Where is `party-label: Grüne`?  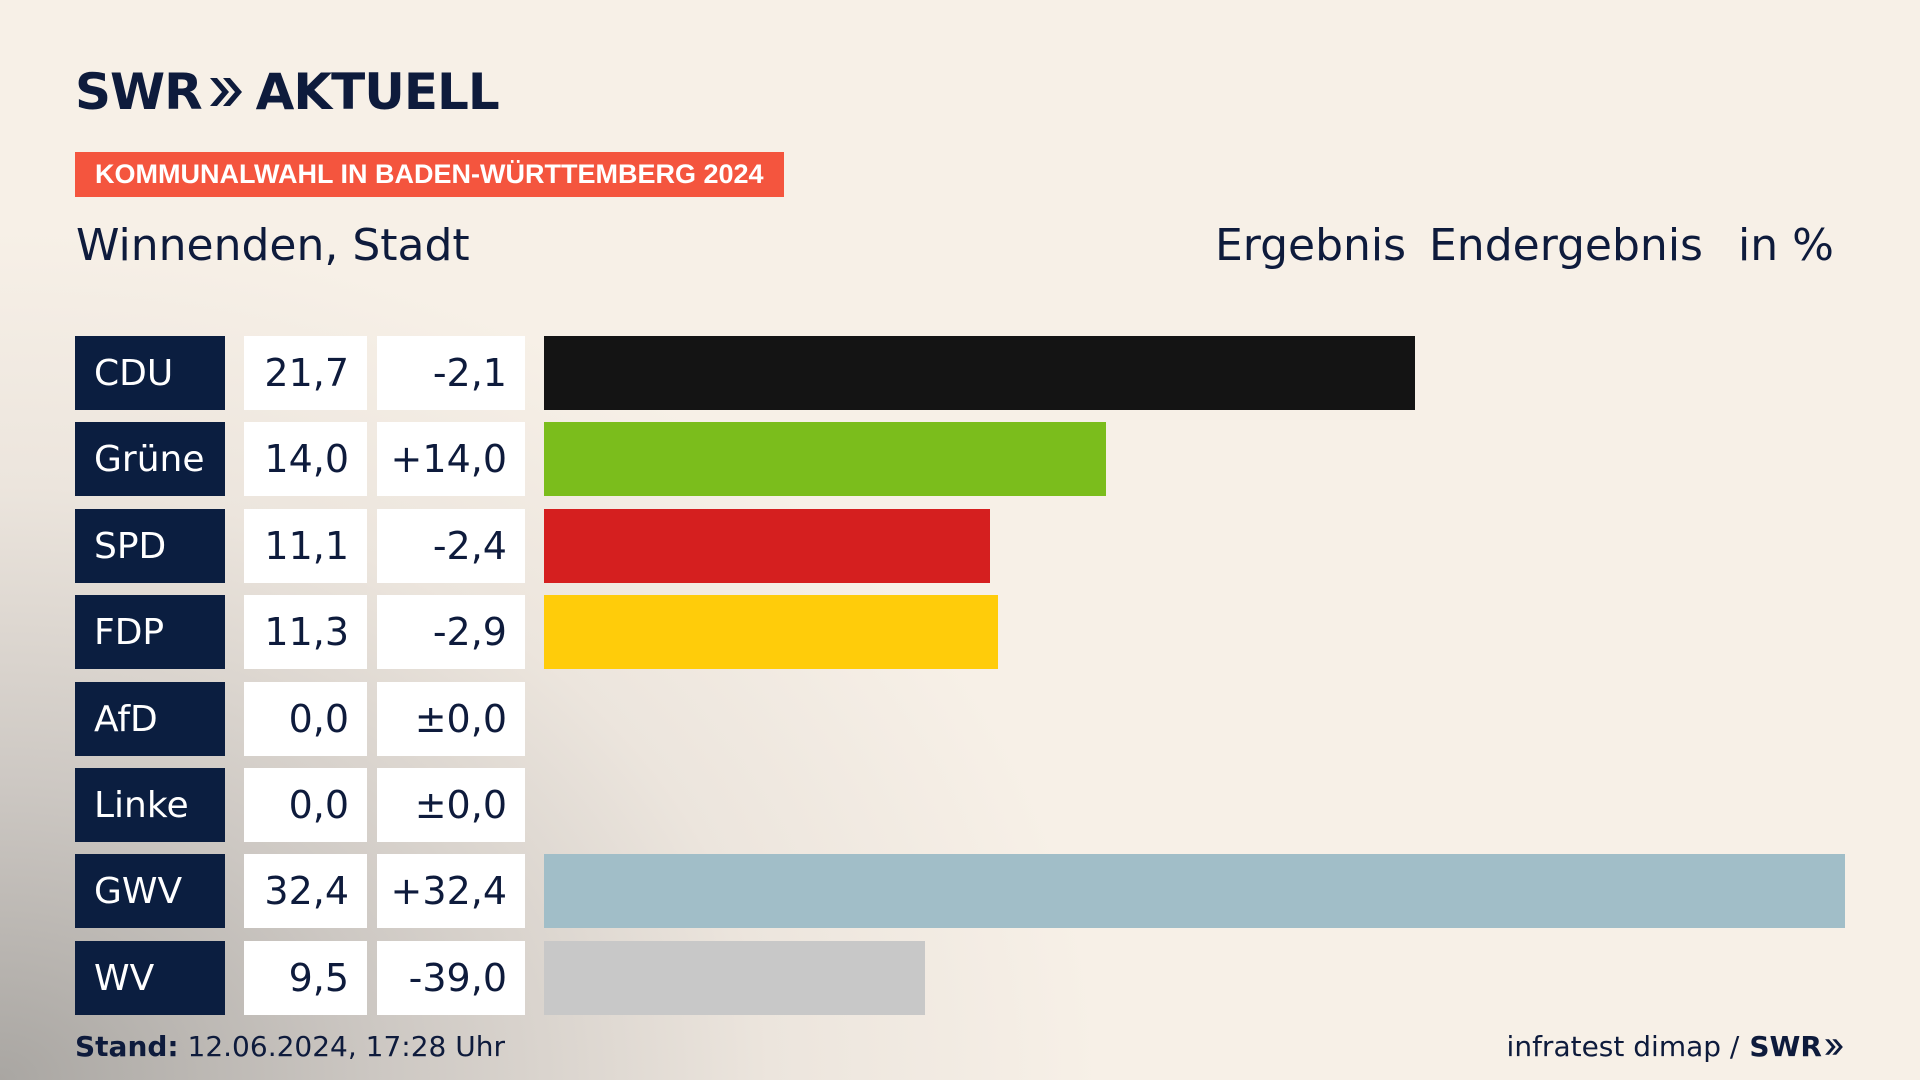 party-label: Grüne is located at coordinates (150, 459).